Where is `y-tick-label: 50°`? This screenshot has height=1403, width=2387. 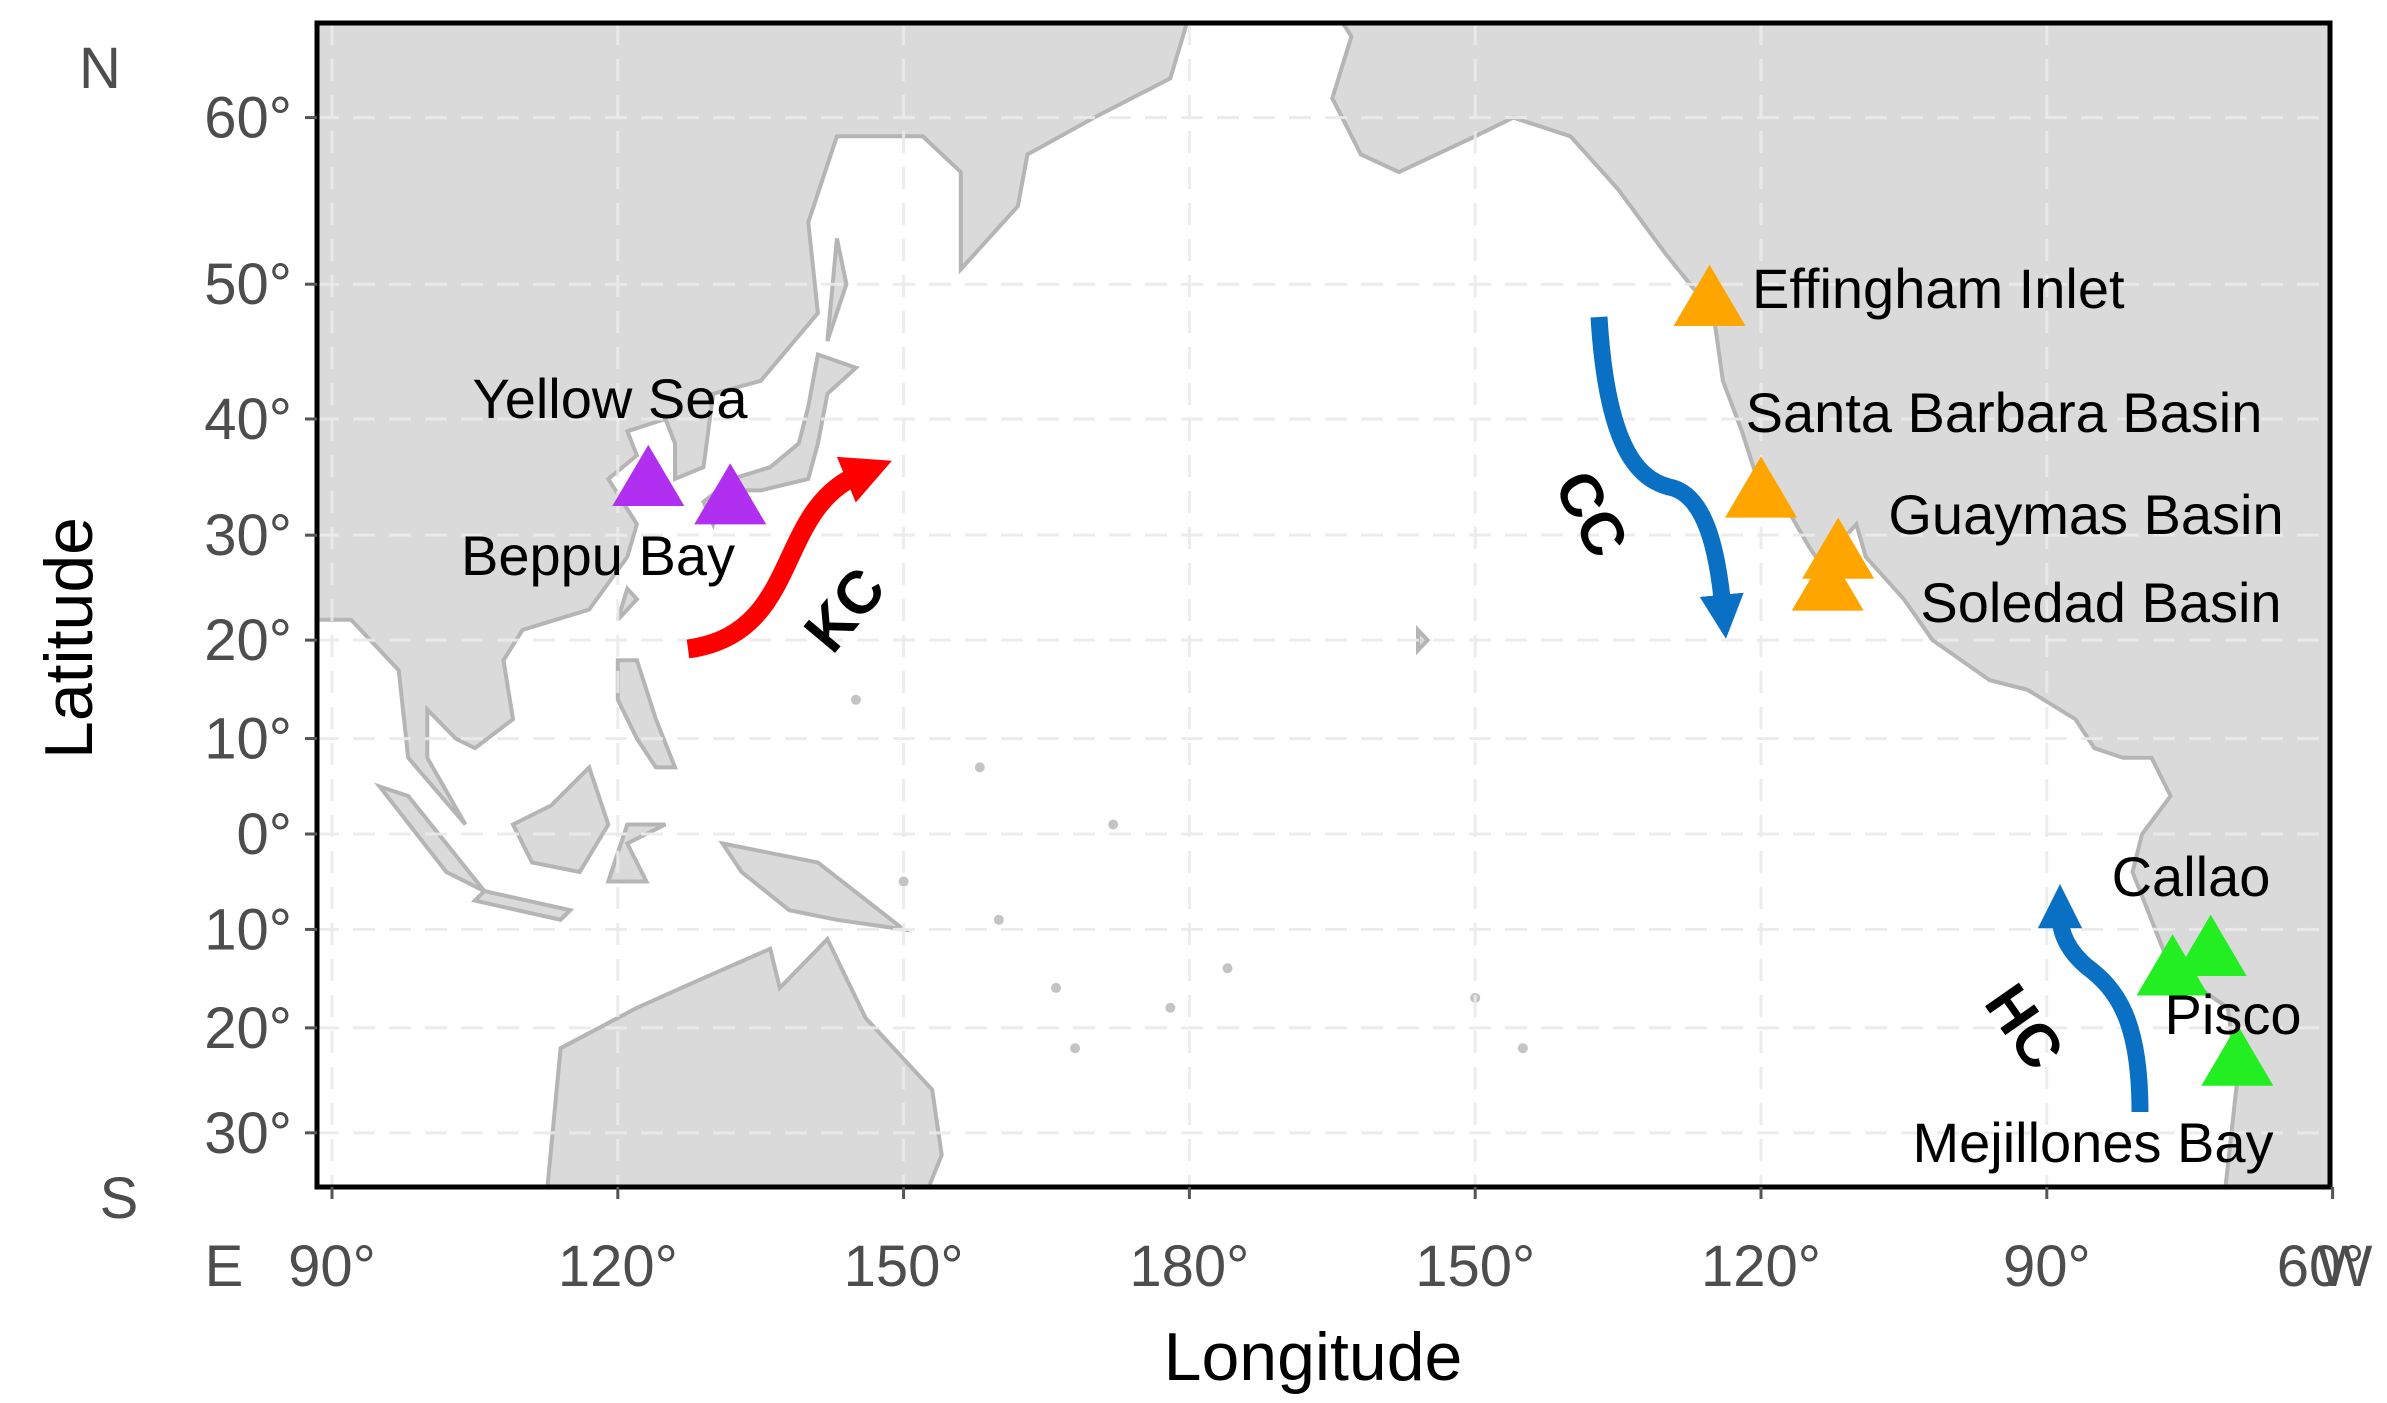 y-tick-label: 50° is located at coordinates (248, 284).